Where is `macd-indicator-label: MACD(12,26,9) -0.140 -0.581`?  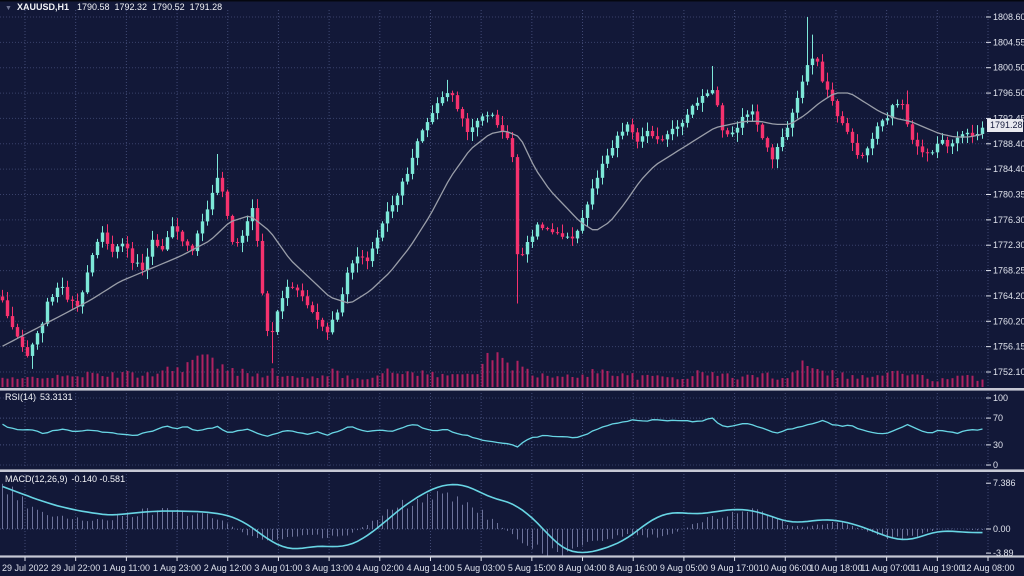
macd-indicator-label: MACD(12,26,9) -0.140 -0.581 is located at coordinates (67, 479).